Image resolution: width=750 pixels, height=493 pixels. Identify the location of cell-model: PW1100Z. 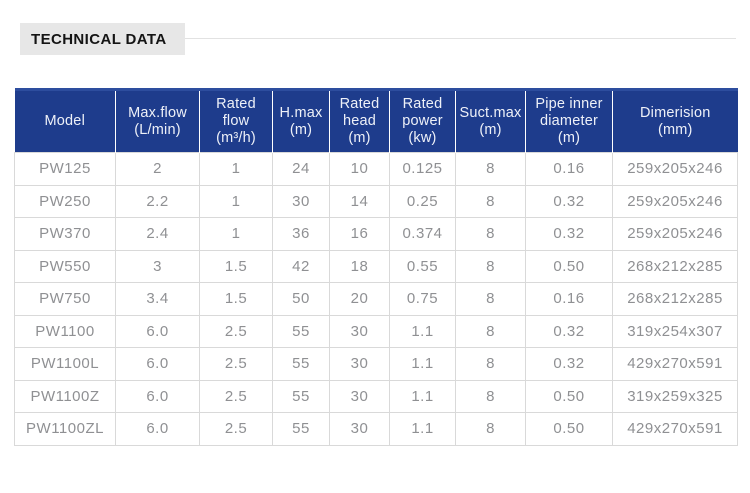
(65, 396).